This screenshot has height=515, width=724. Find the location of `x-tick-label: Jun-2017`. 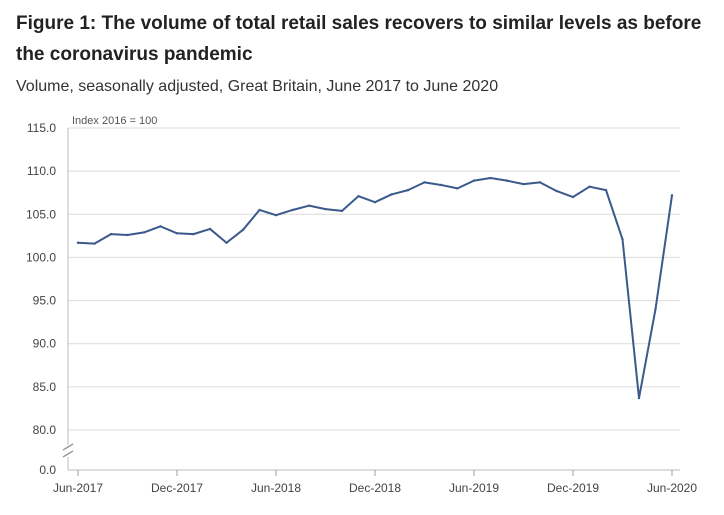

x-tick-label: Jun-2017 is located at coordinates (78, 488).